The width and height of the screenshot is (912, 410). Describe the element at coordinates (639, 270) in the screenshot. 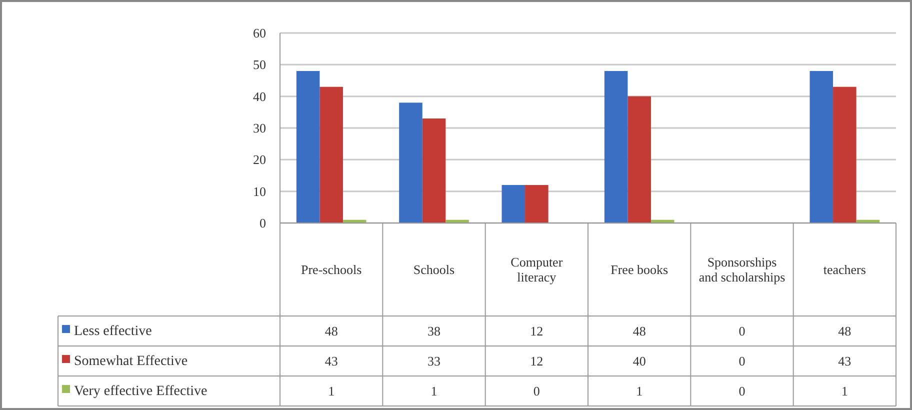

I see `x-tick-label: Free books` at that location.